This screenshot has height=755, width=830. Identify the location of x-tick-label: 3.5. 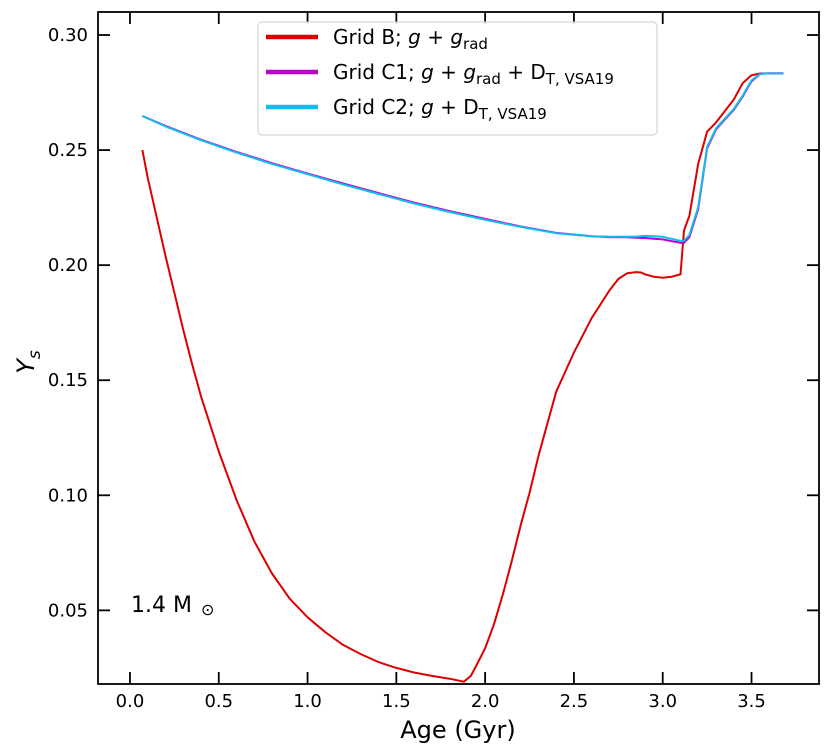
(751, 701).